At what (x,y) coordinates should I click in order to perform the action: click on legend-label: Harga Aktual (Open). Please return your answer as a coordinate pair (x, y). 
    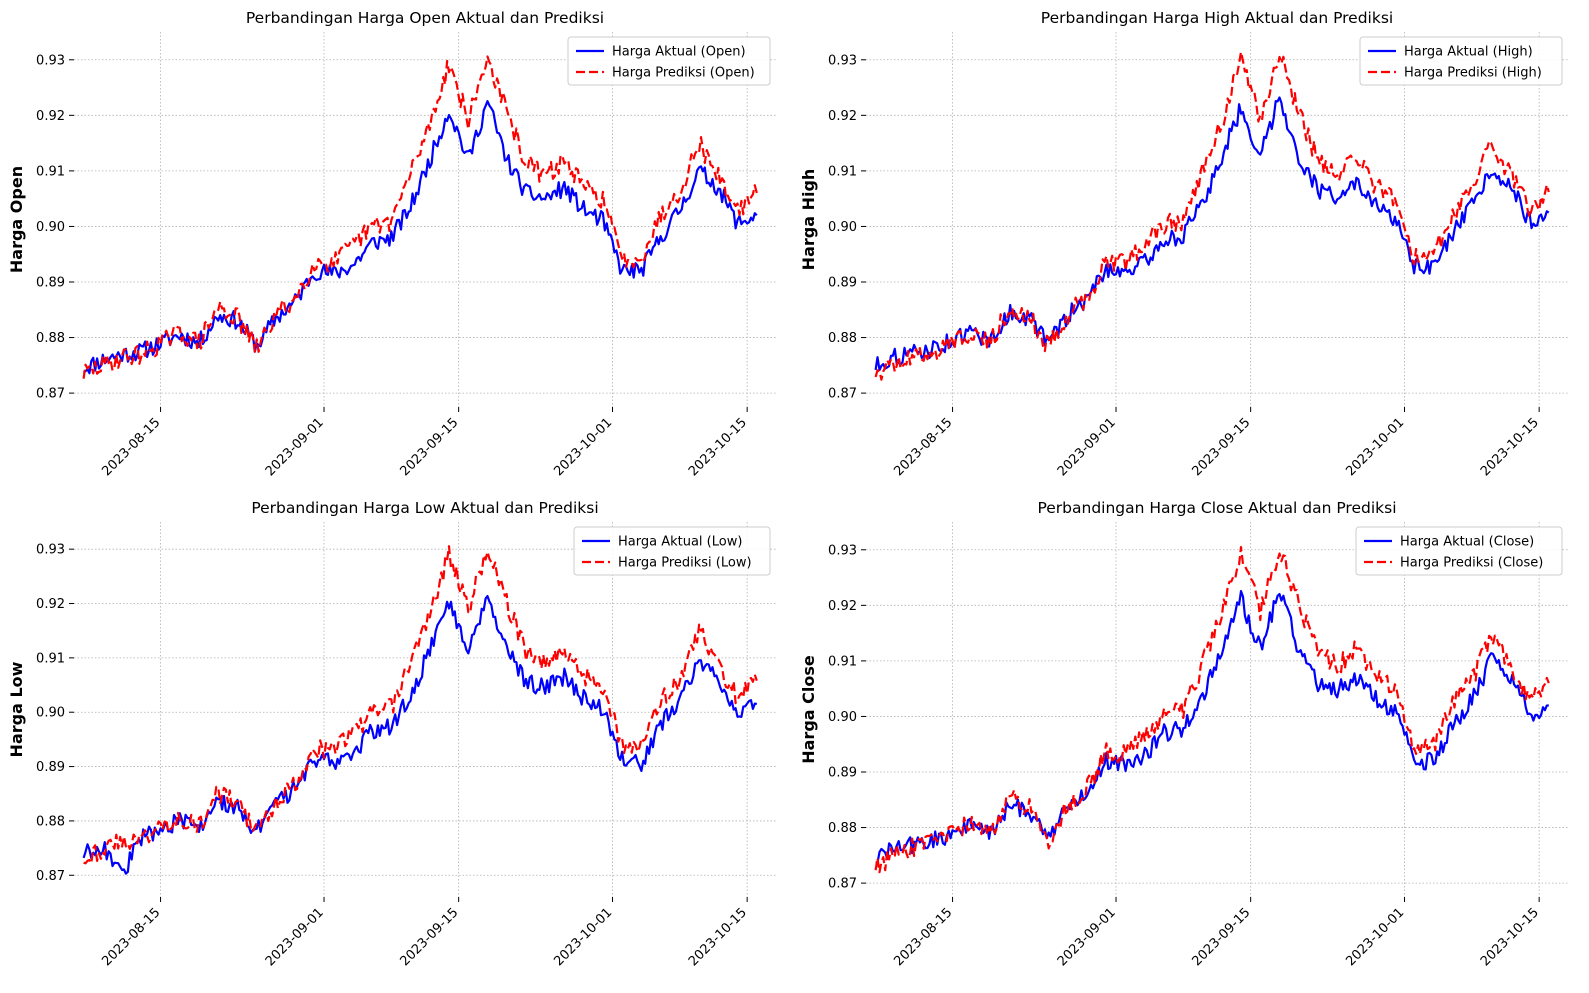
    Looking at the image, I should click on (679, 52).